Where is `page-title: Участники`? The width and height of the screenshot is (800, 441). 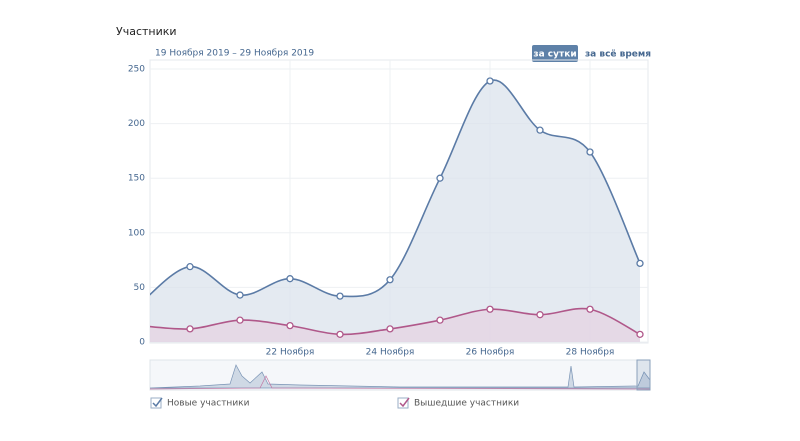 page-title: Участники is located at coordinates (146, 31).